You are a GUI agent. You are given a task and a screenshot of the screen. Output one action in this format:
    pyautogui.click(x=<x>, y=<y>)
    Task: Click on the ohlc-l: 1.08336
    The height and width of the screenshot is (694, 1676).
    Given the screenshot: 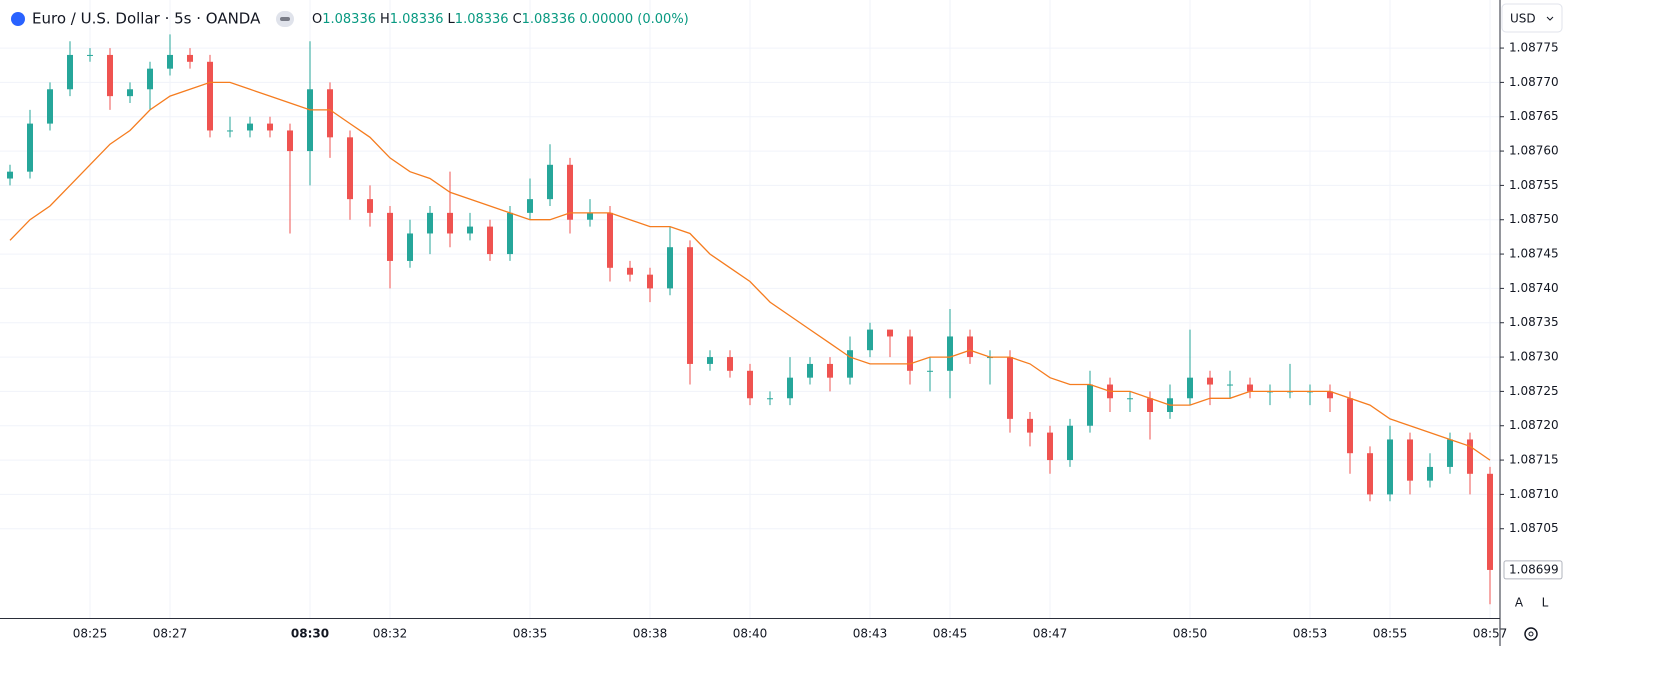 What is the action you would take?
    pyautogui.click(x=482, y=19)
    